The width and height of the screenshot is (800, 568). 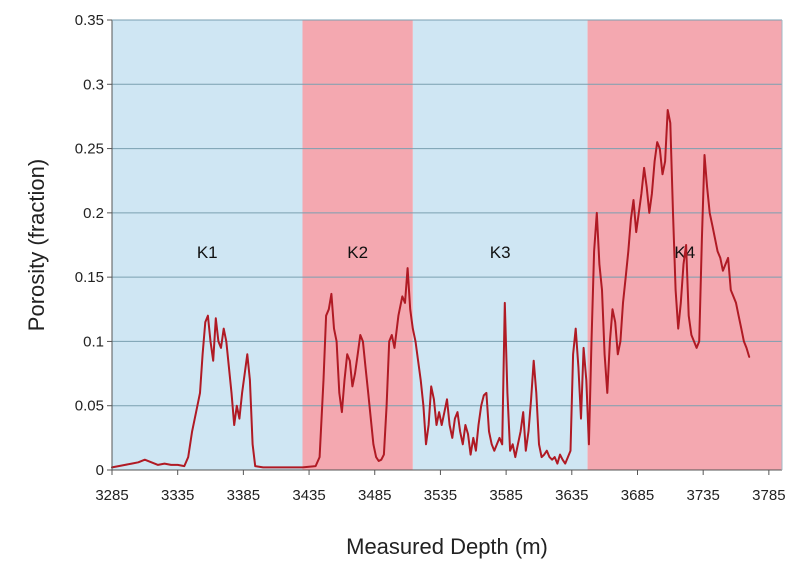 What do you see at coordinates (637, 495) in the screenshot?
I see `x-tick-label: 3685` at bounding box center [637, 495].